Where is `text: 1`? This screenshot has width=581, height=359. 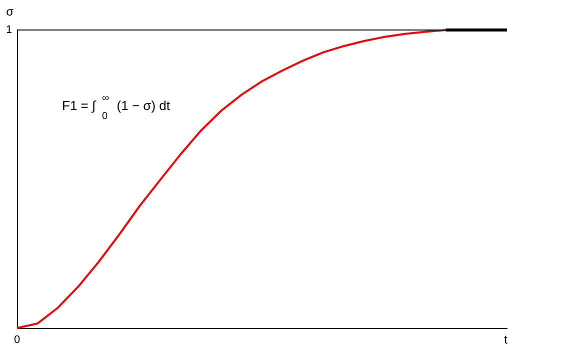
text: 1 is located at coordinates (9, 30).